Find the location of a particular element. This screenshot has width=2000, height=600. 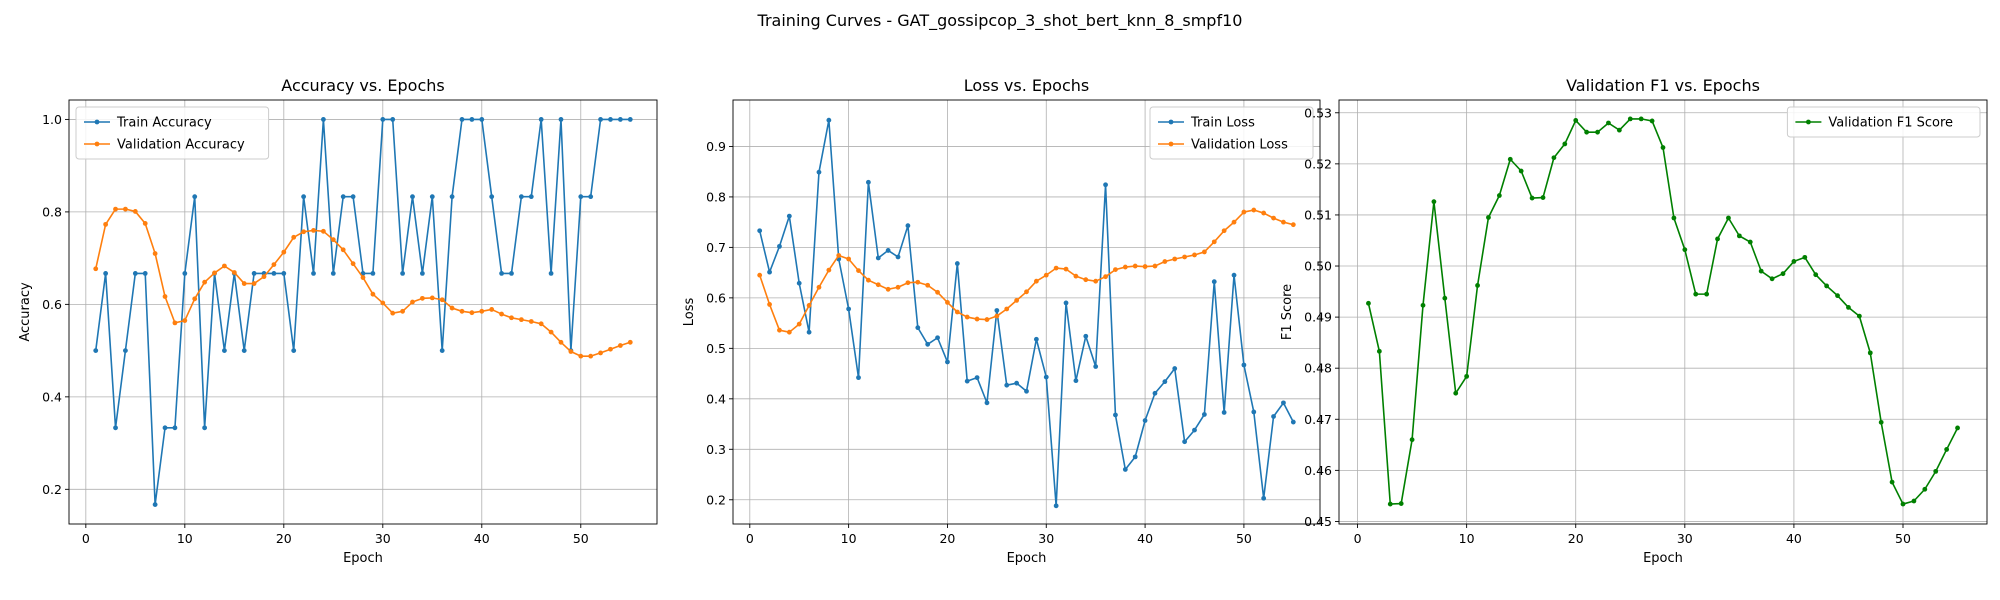

f1-x-tick-label: 10 is located at coordinates (1467, 538).